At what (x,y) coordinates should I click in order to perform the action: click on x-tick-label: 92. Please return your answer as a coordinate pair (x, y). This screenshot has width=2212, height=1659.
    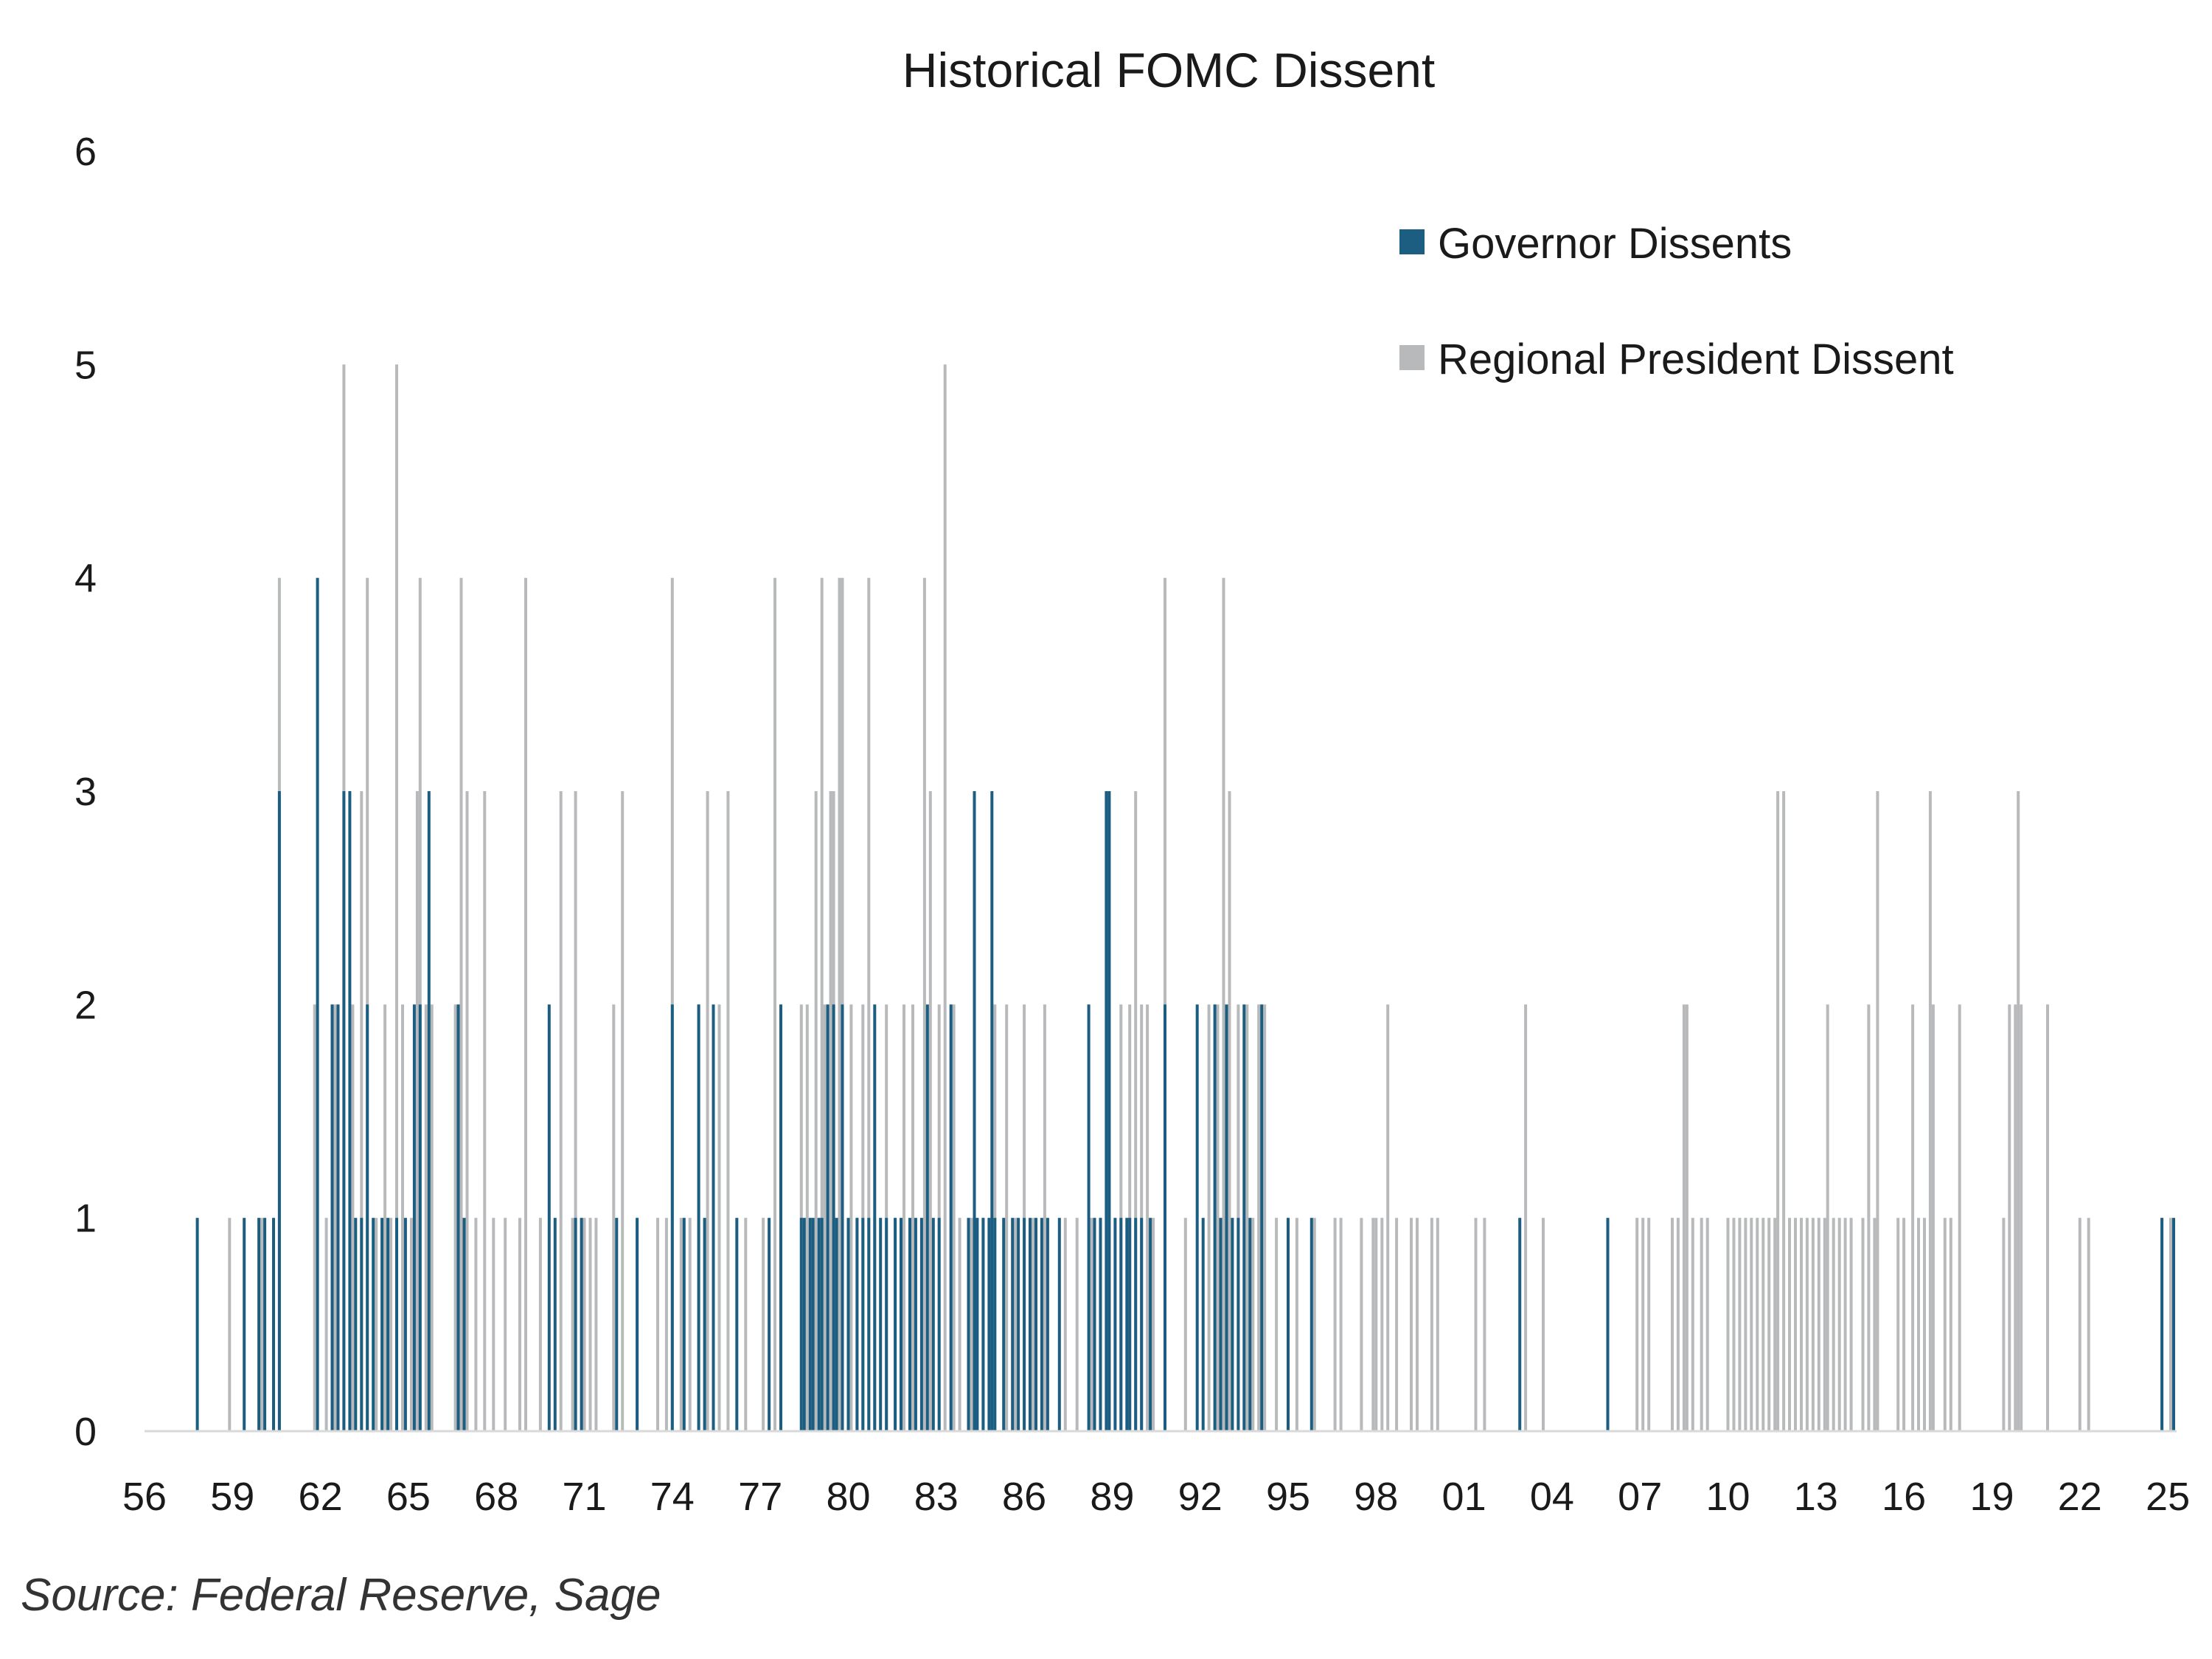
    Looking at the image, I should click on (1200, 1497).